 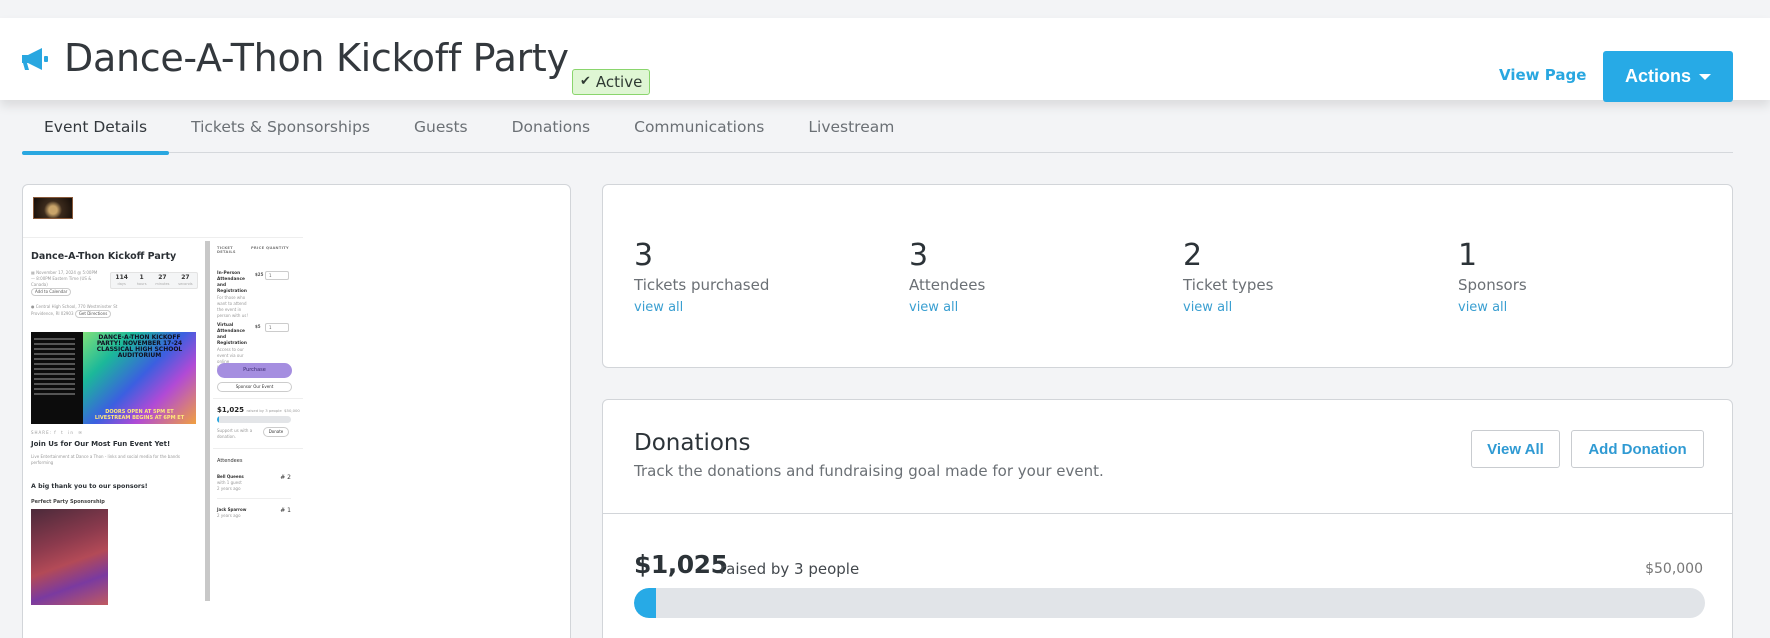 What do you see at coordinates (699, 127) in the screenshot?
I see `tab-communications: Communications` at bounding box center [699, 127].